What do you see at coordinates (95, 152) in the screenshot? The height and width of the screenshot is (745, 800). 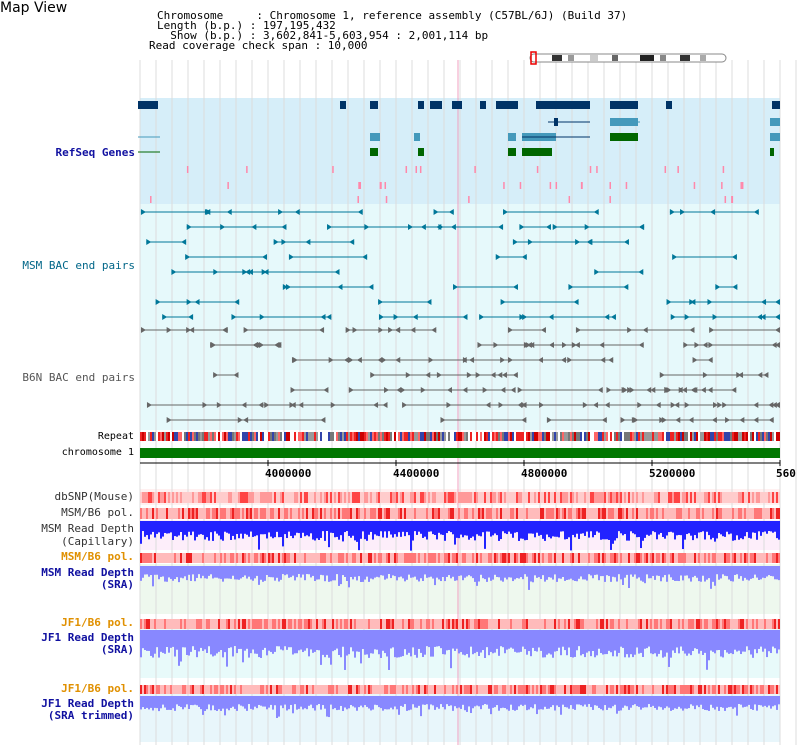 I see `track-label-refseq: RefSeq Genes` at bounding box center [95, 152].